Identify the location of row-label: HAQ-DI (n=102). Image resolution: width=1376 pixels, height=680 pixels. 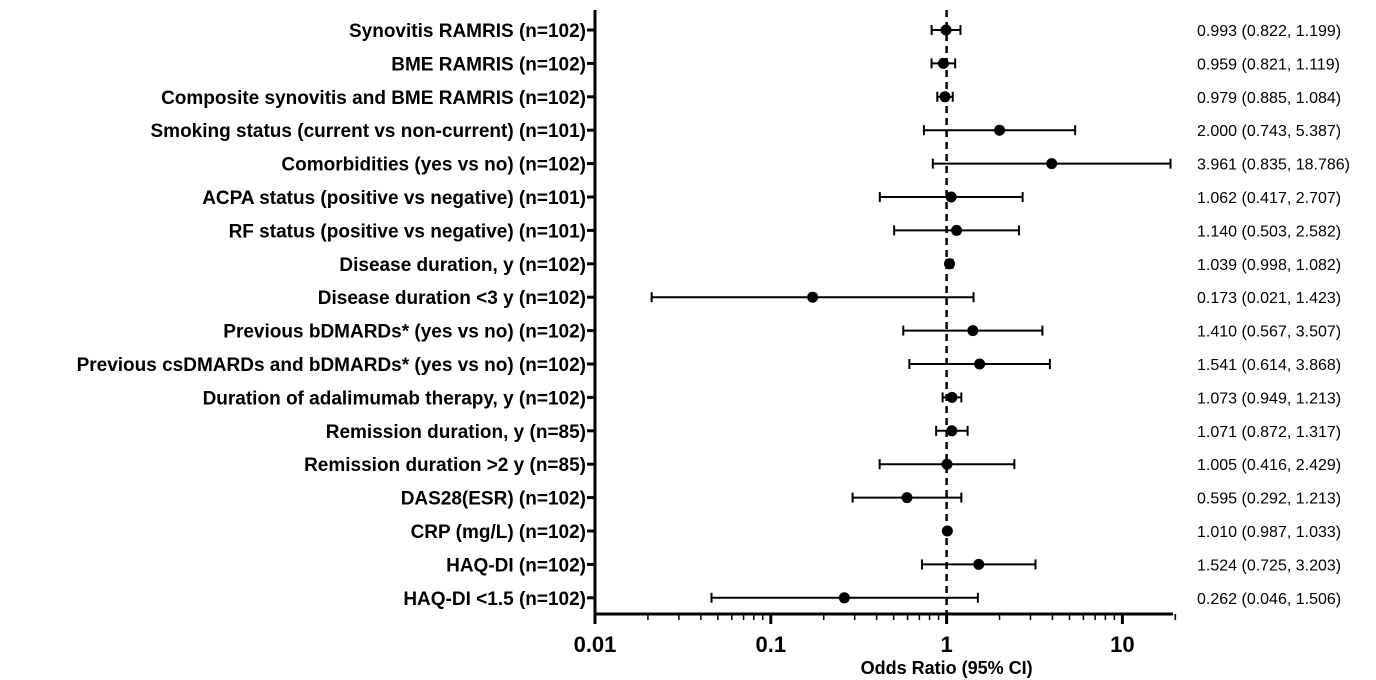
(516, 565).